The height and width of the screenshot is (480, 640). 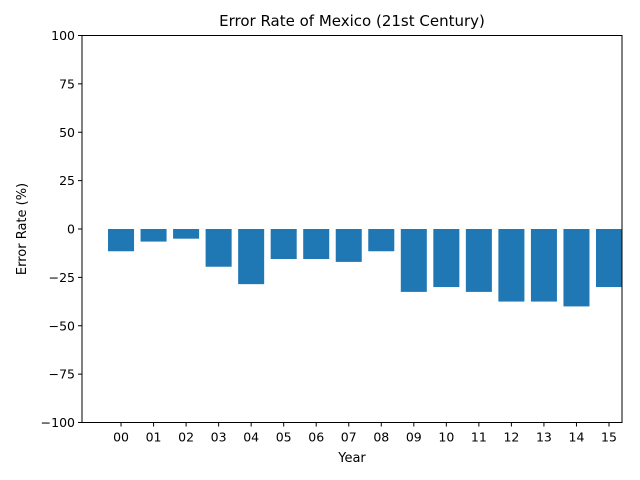 What do you see at coordinates (446, 437) in the screenshot?
I see `x-tick-label: 10` at bounding box center [446, 437].